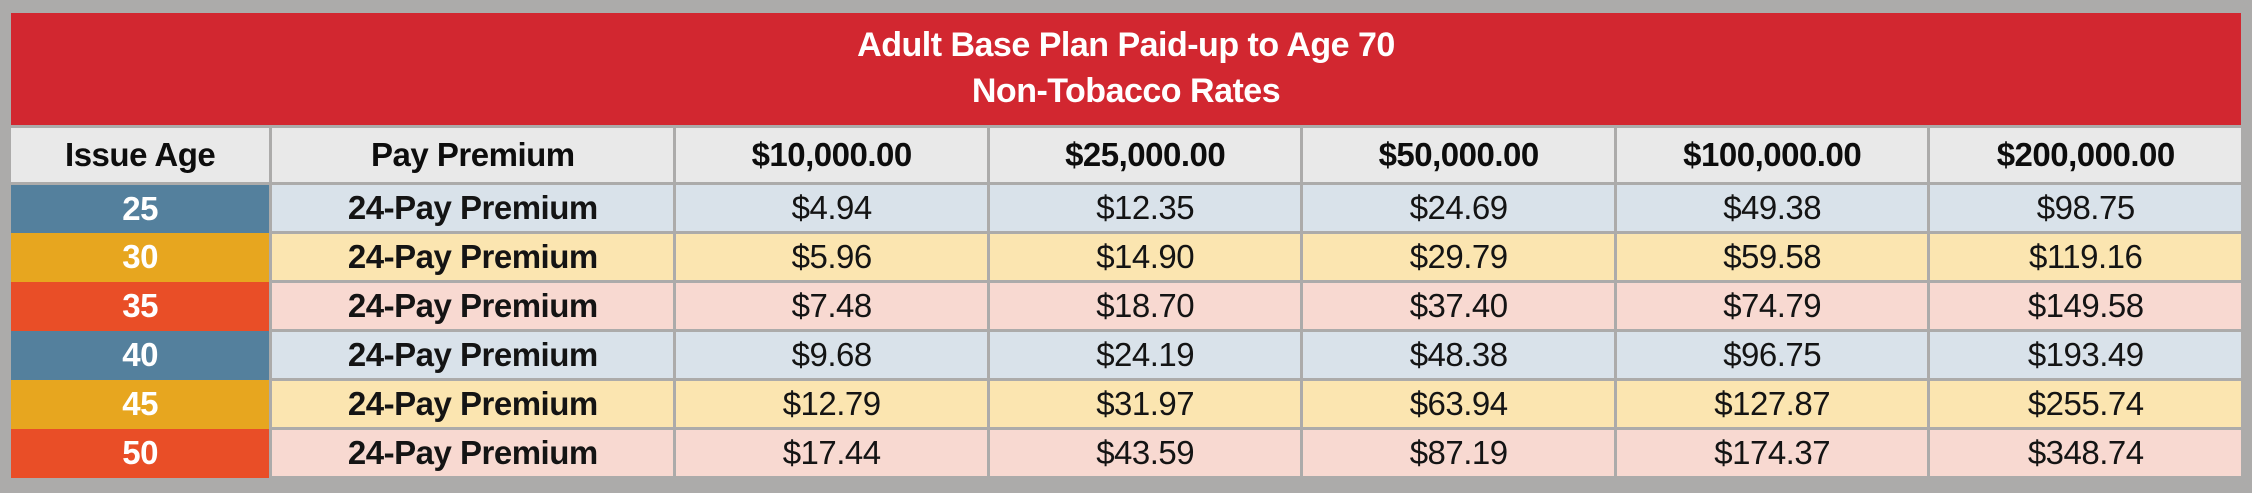 The width and height of the screenshot is (2252, 493). What do you see at coordinates (140, 404) in the screenshot?
I see `age-cell: 45` at bounding box center [140, 404].